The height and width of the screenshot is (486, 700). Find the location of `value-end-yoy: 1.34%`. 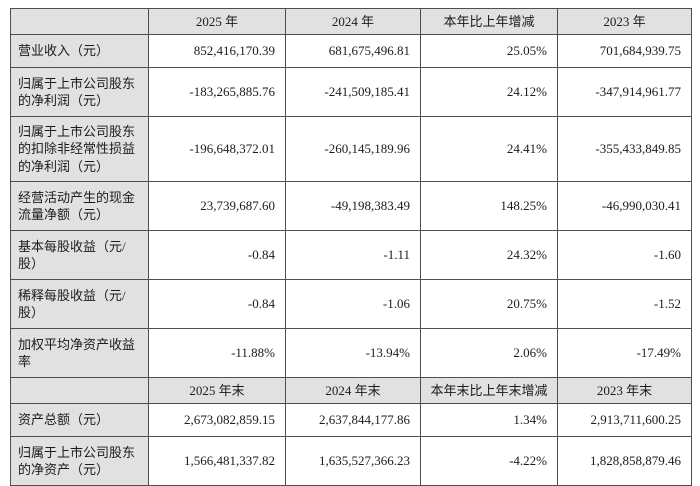

value-end-yoy: 1.34% is located at coordinates (489, 420).